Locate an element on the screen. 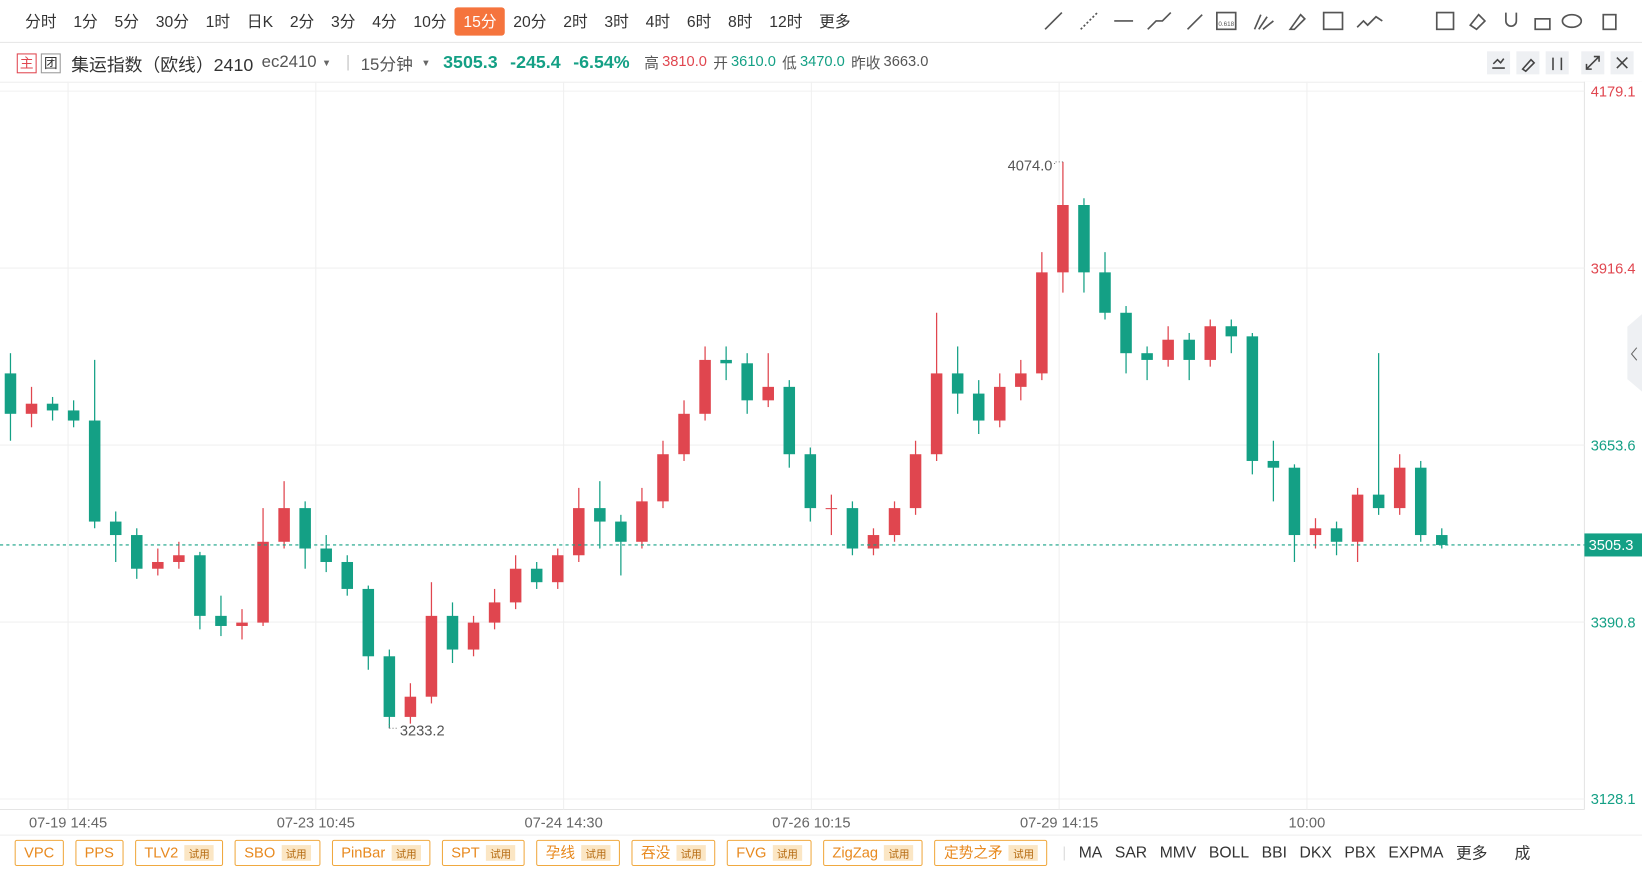 This screenshot has width=1642, height=877. indicator-button: FVG 试用 is located at coordinates (769, 852).